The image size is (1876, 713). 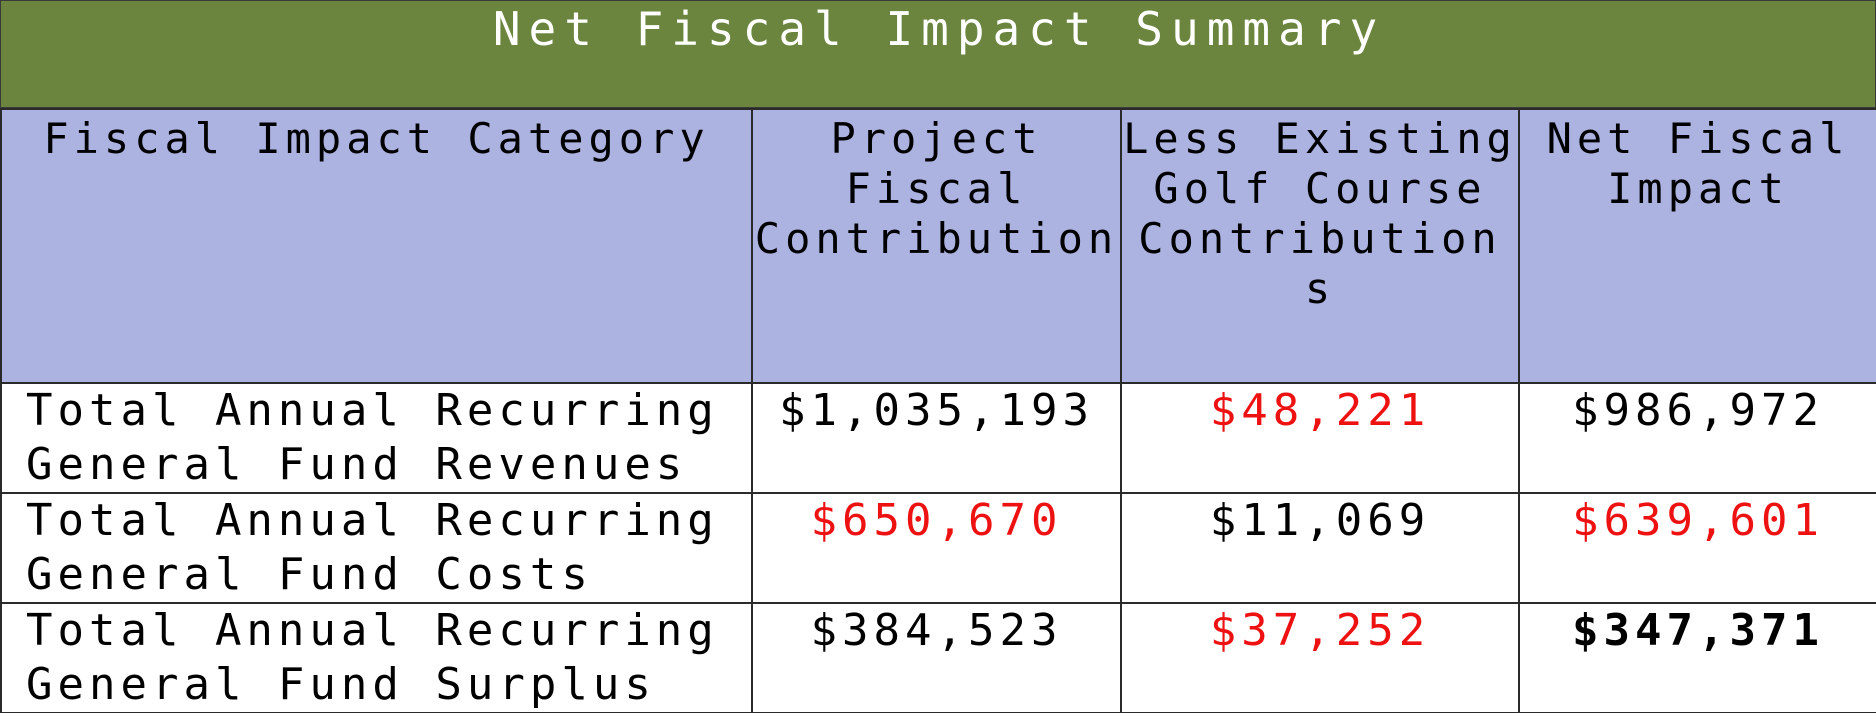 What do you see at coordinates (1320, 438) in the screenshot?
I see `row-existing-value: $48,221` at bounding box center [1320, 438].